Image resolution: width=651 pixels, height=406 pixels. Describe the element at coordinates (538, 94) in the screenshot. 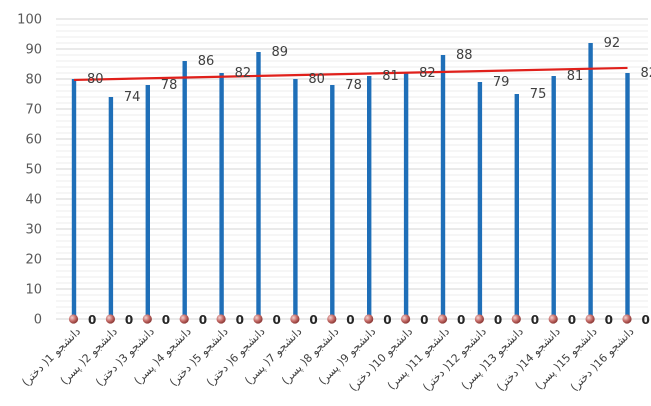

I see `bar-data-label: 75` at that location.